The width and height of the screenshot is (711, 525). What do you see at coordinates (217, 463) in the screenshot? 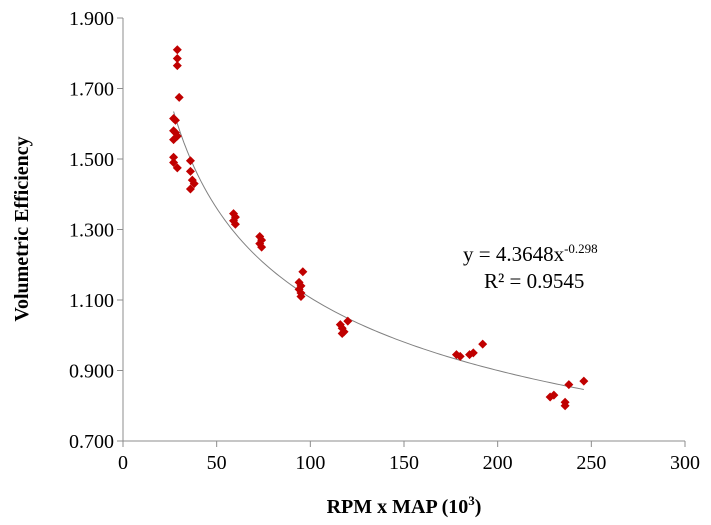
I see `x-tick-label: 50` at bounding box center [217, 463].